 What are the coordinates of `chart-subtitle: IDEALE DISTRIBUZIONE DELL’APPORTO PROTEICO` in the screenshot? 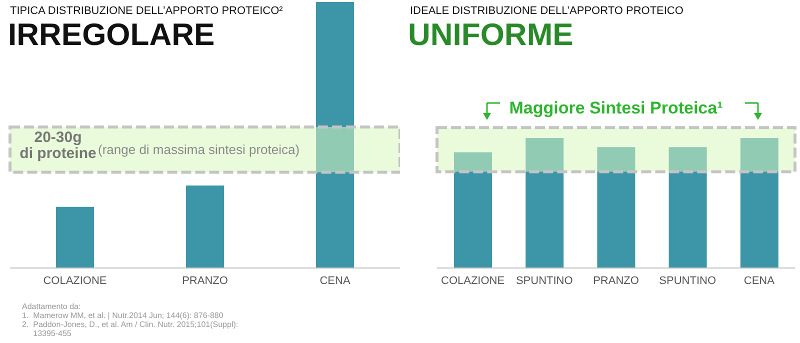 It's located at (547, 11).